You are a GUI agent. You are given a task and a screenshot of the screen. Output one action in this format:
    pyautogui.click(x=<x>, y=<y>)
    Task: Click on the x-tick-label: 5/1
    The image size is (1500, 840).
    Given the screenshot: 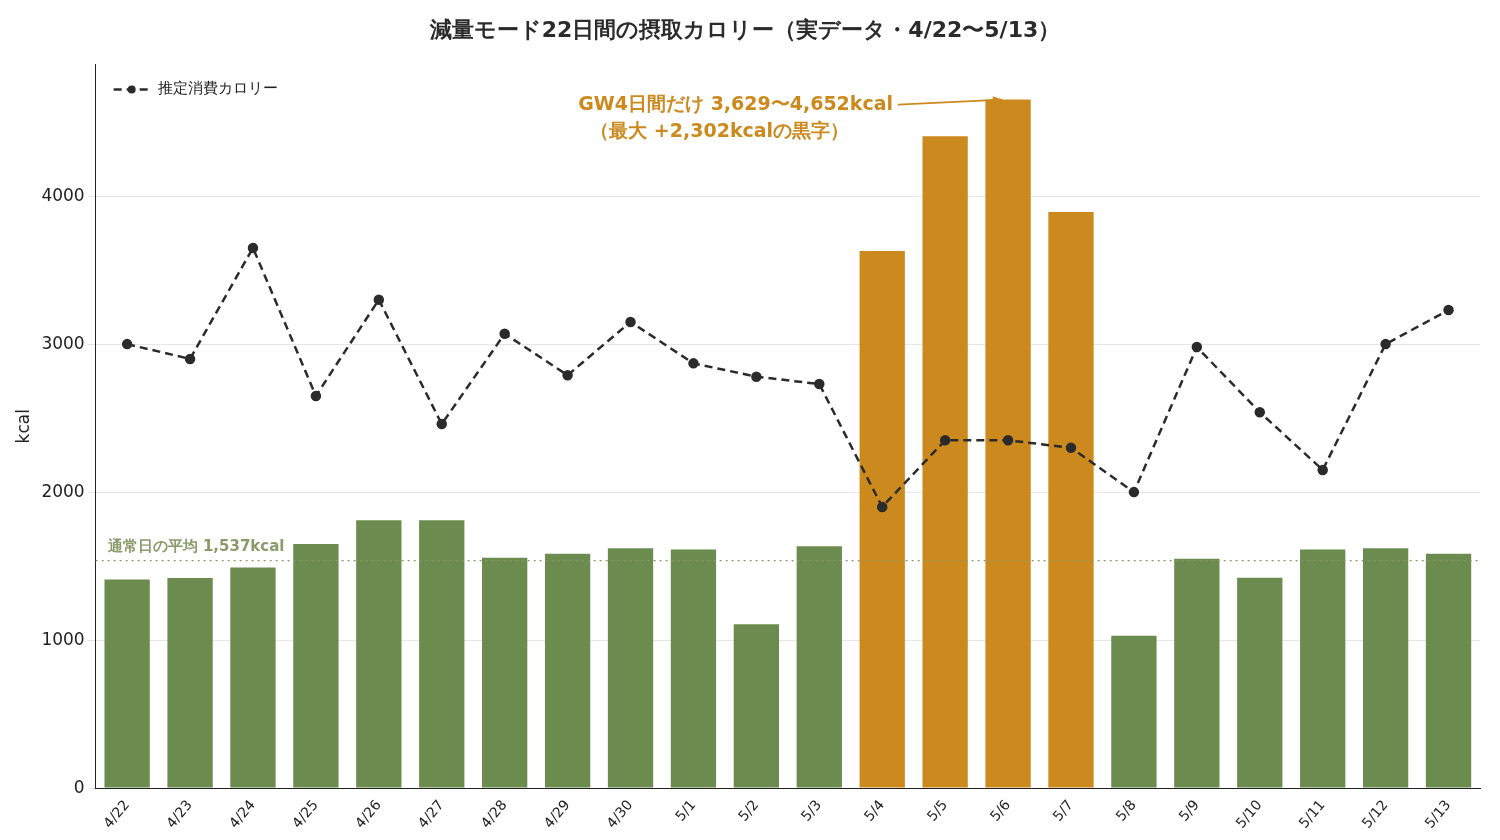 What is the action you would take?
    pyautogui.click(x=685, y=810)
    